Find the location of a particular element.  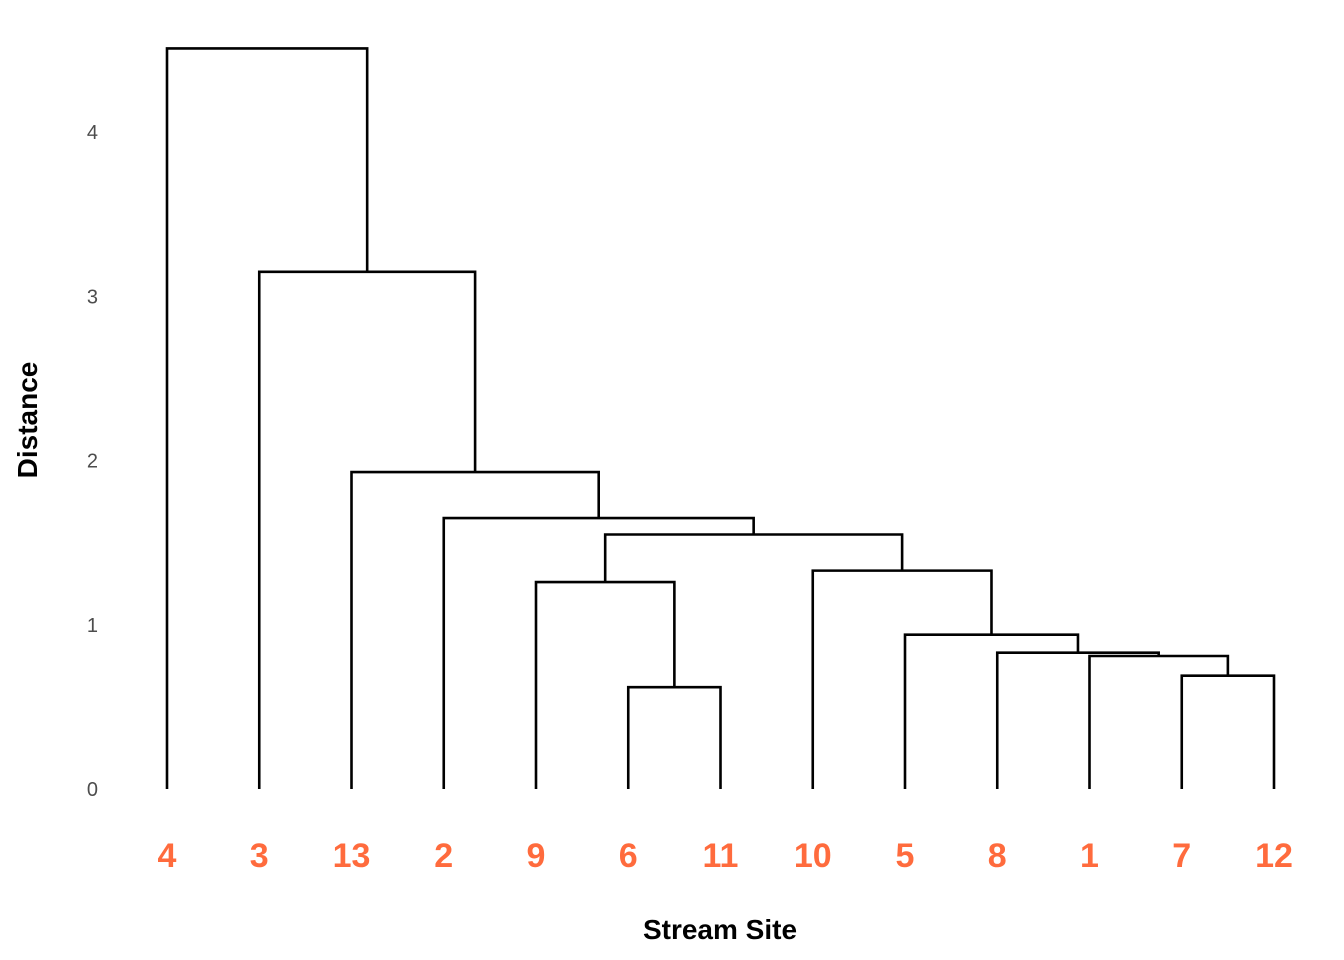

y-tick-label: 0 is located at coordinates (92, 790).